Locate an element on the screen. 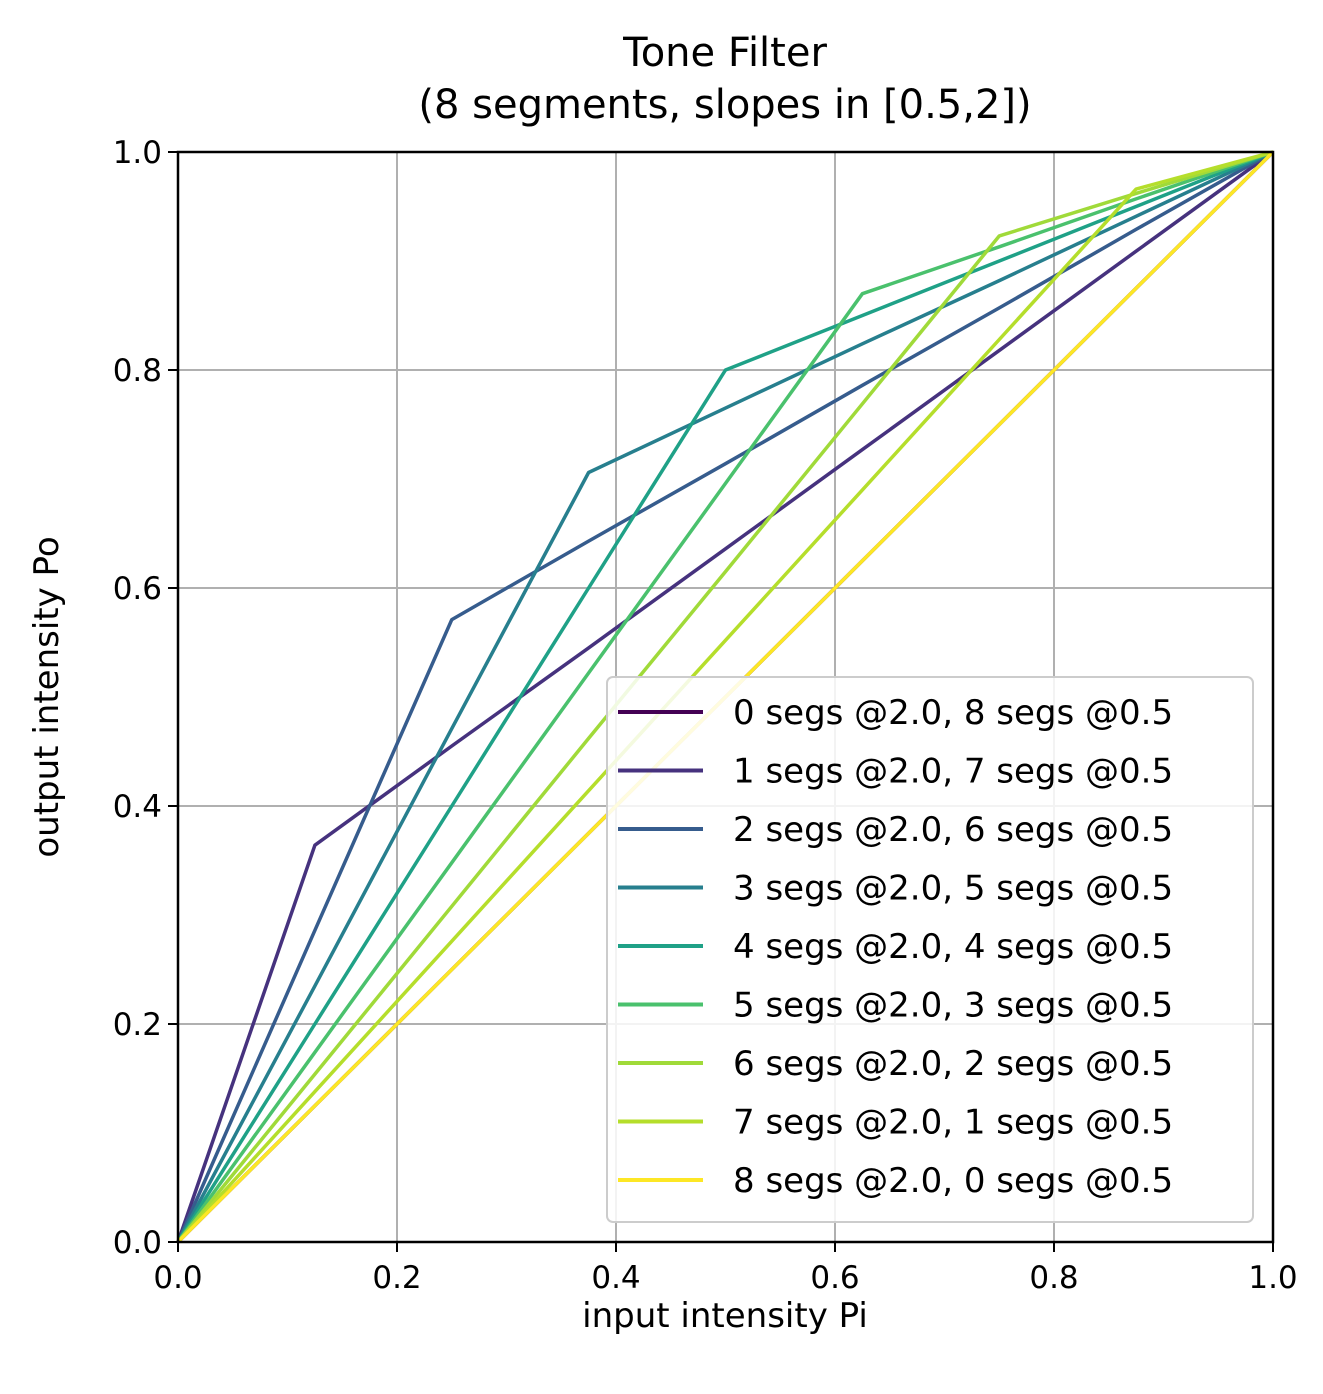 The width and height of the screenshot is (1323, 1394). legend-label-2: 2 segs @2.0, 6 segs @0.5 is located at coordinates (953, 830).